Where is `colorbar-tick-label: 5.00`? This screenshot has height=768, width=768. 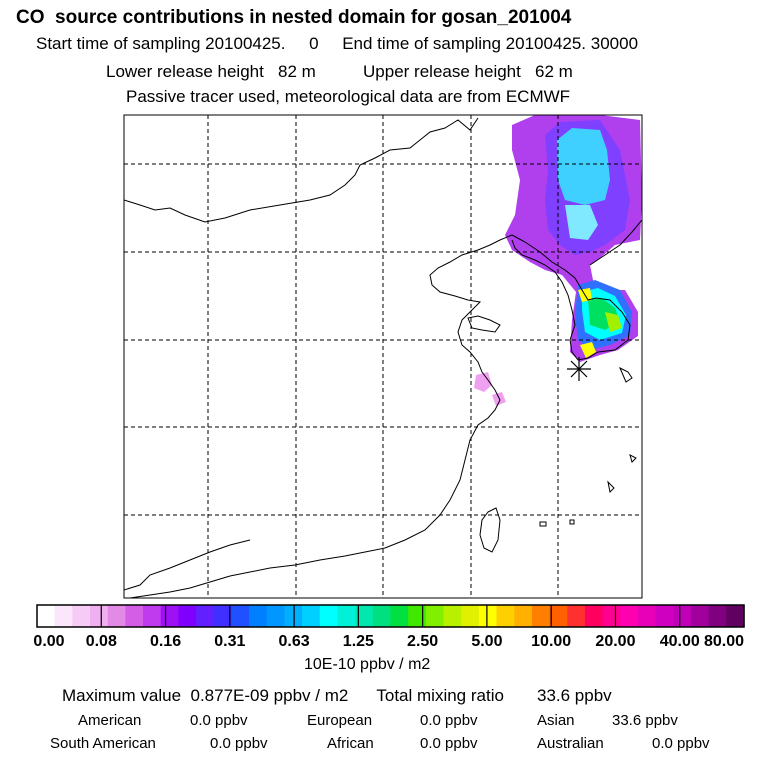
colorbar-tick-label: 5.00 is located at coordinates (487, 641).